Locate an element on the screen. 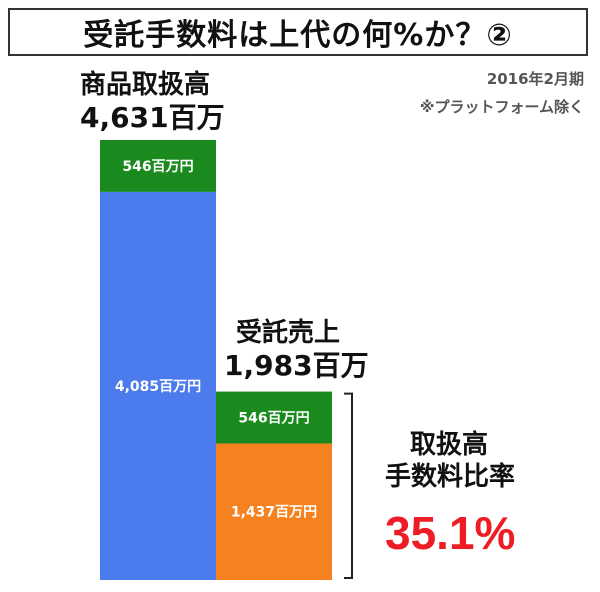 The width and height of the screenshot is (600, 592). bar-2-segment-1-label: 1,437百万円 is located at coordinates (274, 513).